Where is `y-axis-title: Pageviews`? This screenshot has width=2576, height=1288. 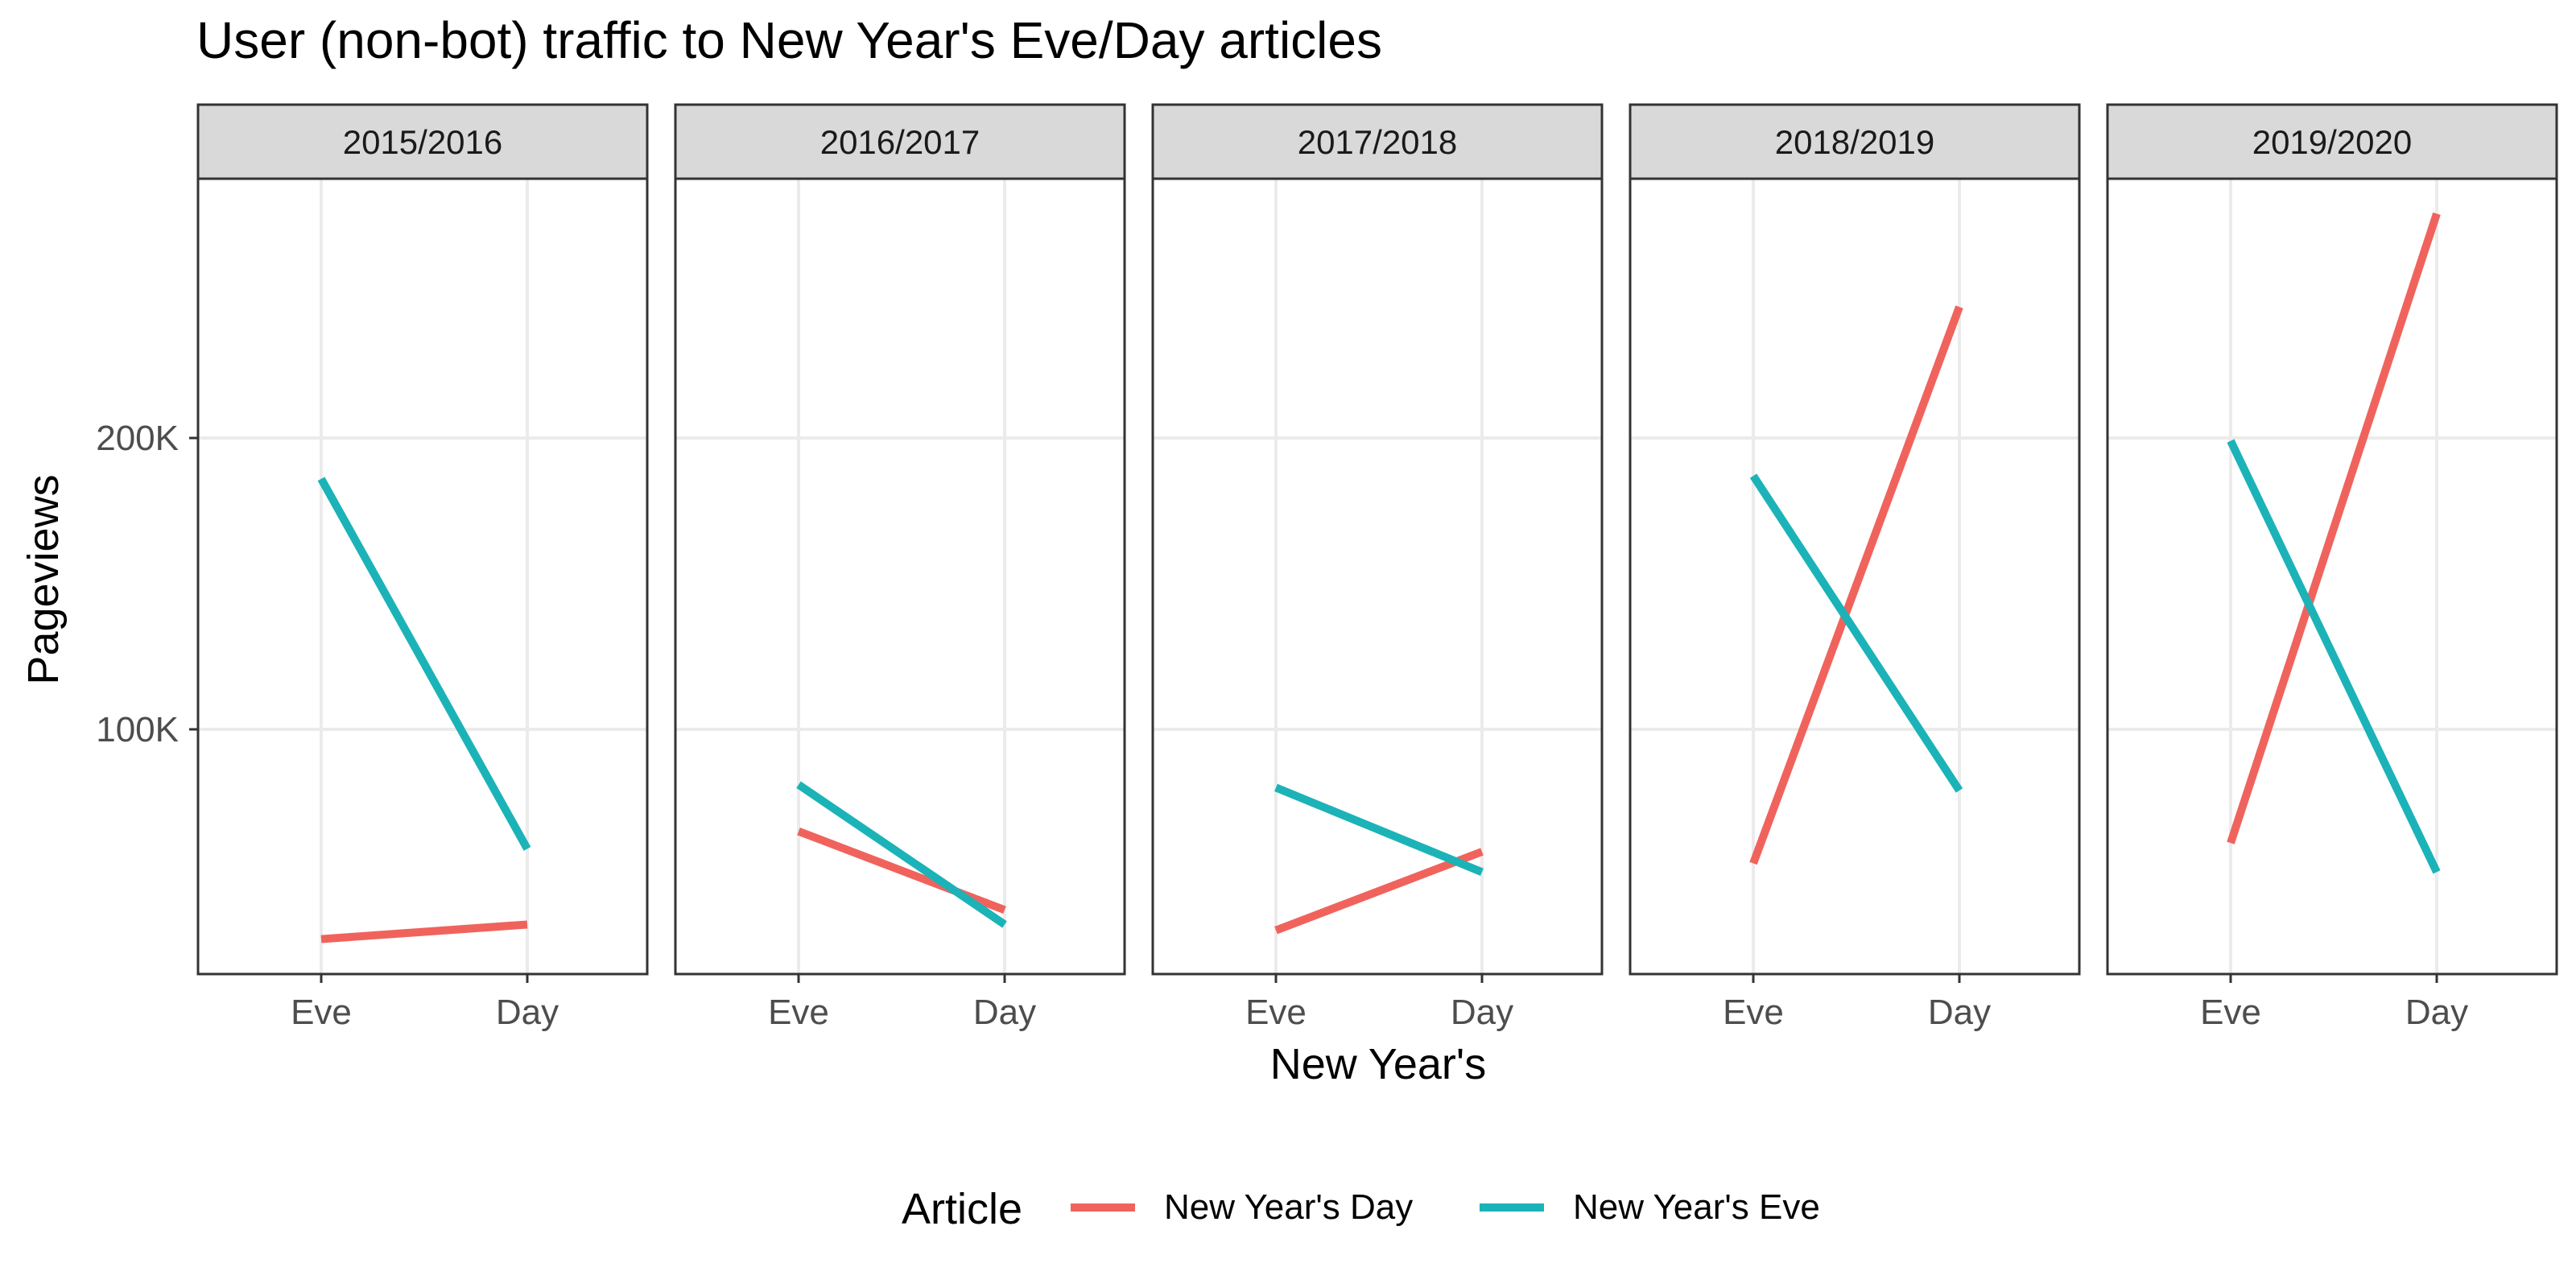
y-axis-title: Pageviews is located at coordinates (43, 579).